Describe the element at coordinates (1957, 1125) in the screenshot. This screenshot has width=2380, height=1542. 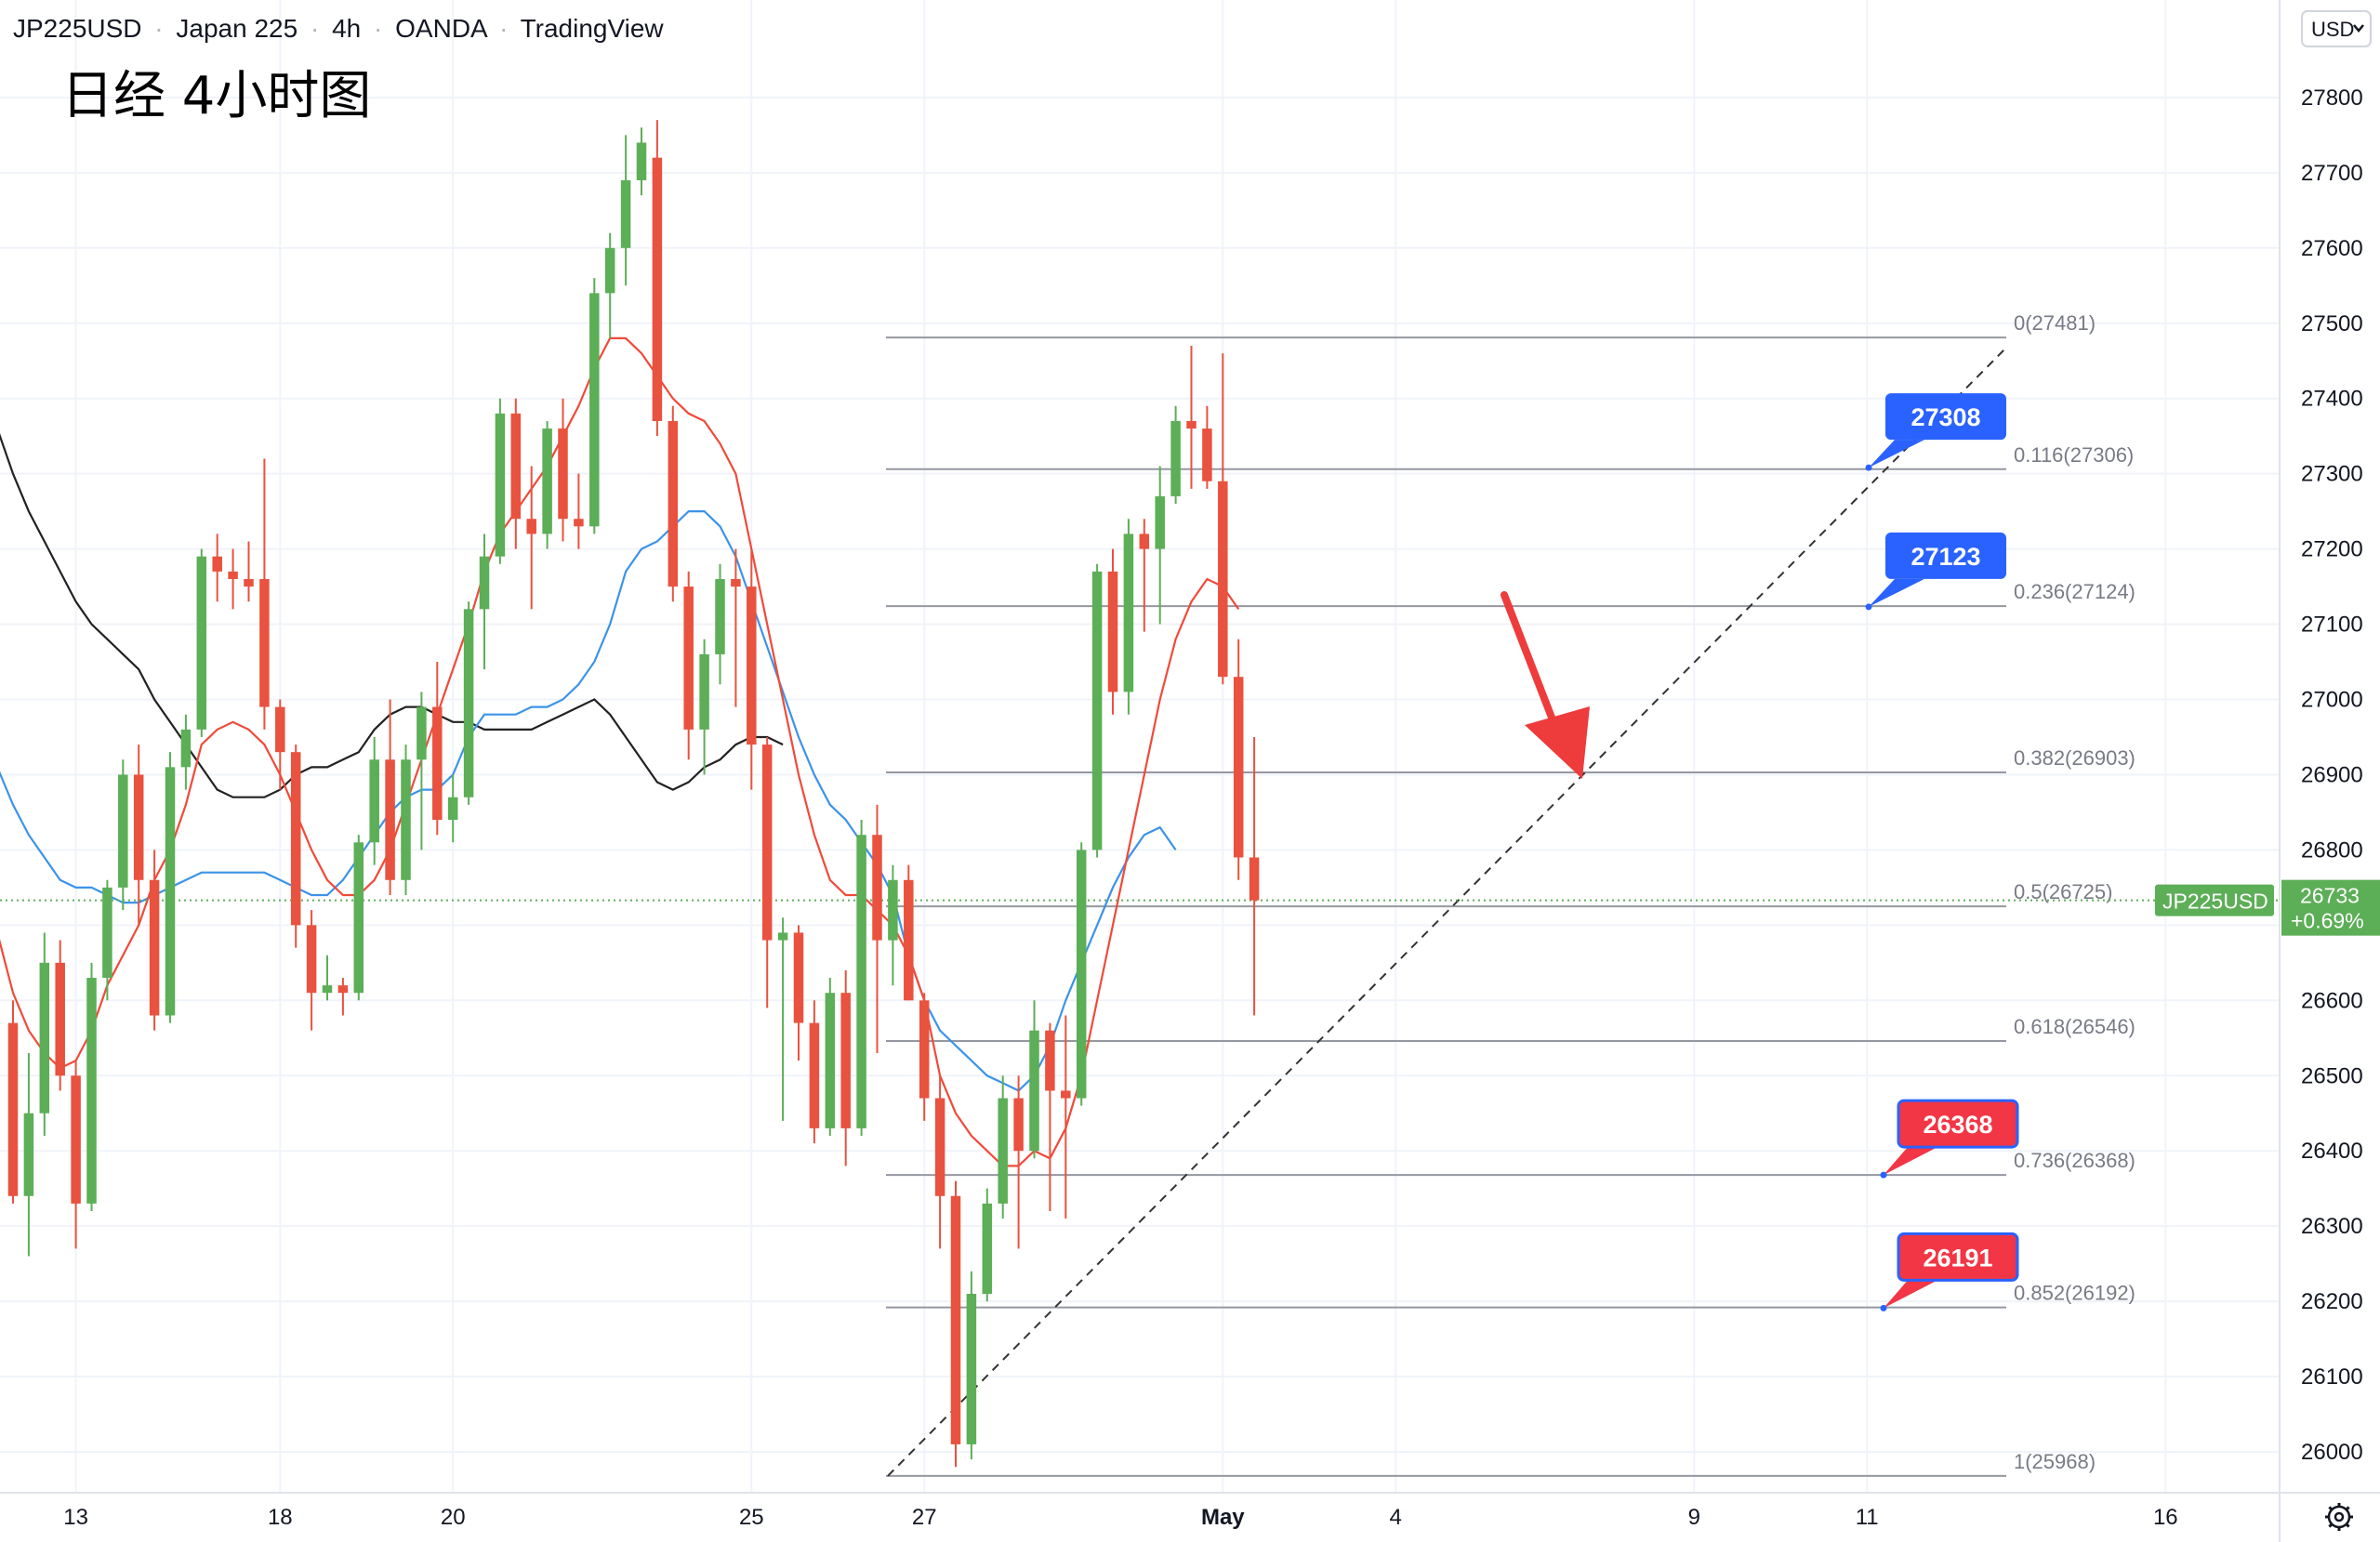
I see `callout-label: 26368` at that location.